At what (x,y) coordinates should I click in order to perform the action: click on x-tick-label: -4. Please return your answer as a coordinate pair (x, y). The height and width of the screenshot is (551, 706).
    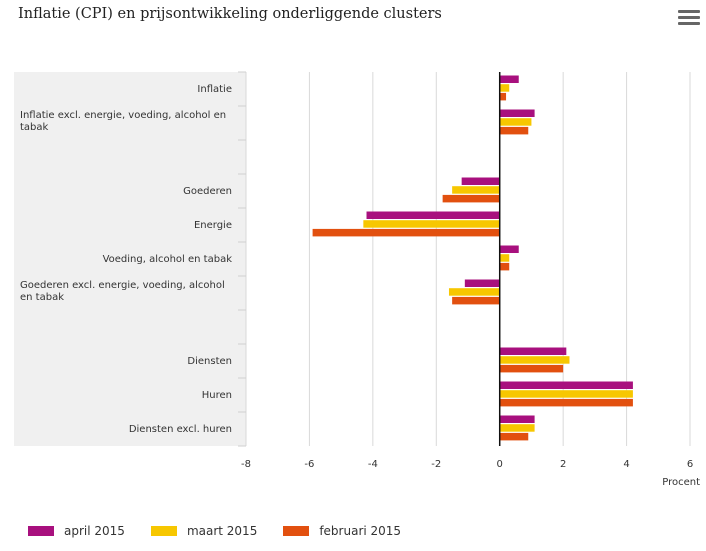
    Looking at the image, I should click on (373, 464).